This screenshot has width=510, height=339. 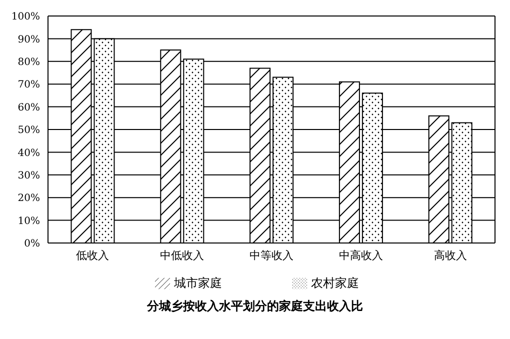 What do you see at coordinates (29, 62) in the screenshot?
I see `y-tick-label: 80%` at bounding box center [29, 62].